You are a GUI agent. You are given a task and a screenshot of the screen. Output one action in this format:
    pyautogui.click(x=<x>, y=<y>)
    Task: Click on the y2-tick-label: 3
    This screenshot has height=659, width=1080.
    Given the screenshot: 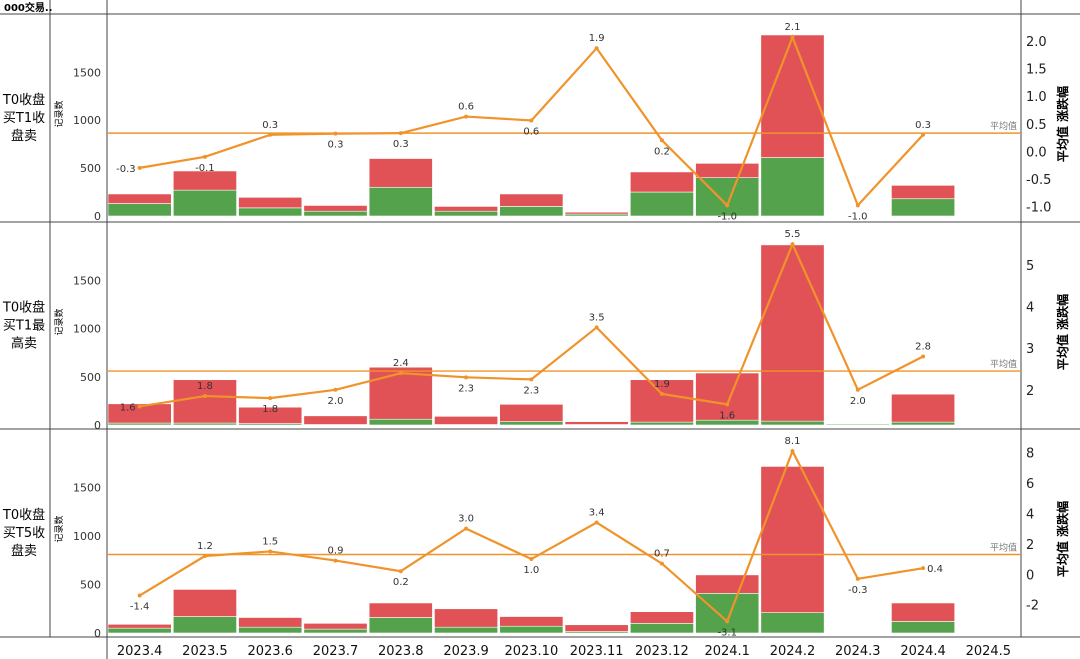 What is the action you would take?
    pyautogui.click(x=1030, y=349)
    